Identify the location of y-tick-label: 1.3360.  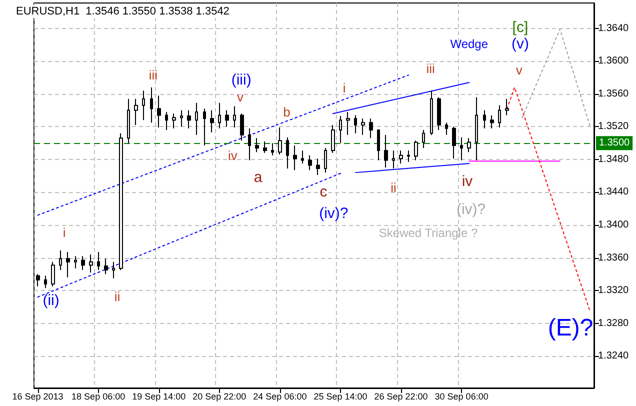
(614, 258).